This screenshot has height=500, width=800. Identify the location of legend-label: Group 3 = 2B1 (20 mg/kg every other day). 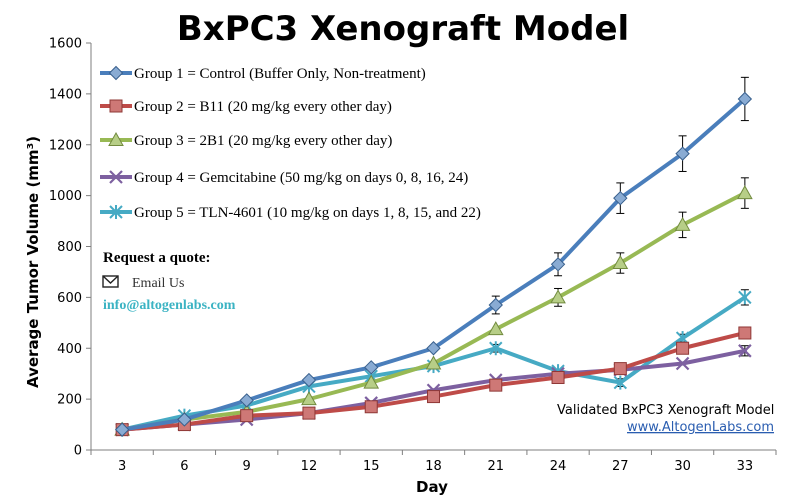
(263, 141).